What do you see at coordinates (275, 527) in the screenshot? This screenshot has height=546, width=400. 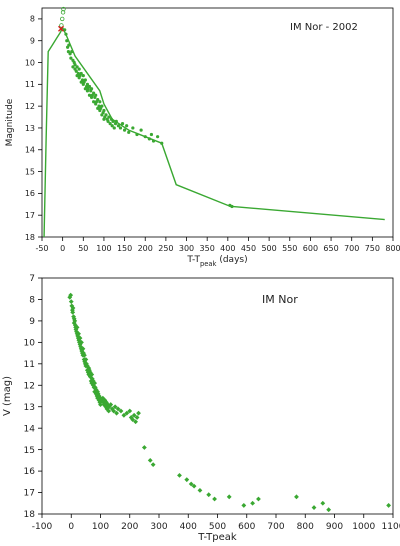 I see `chart-2-x-tick-label: 700` at bounding box center [275, 527].